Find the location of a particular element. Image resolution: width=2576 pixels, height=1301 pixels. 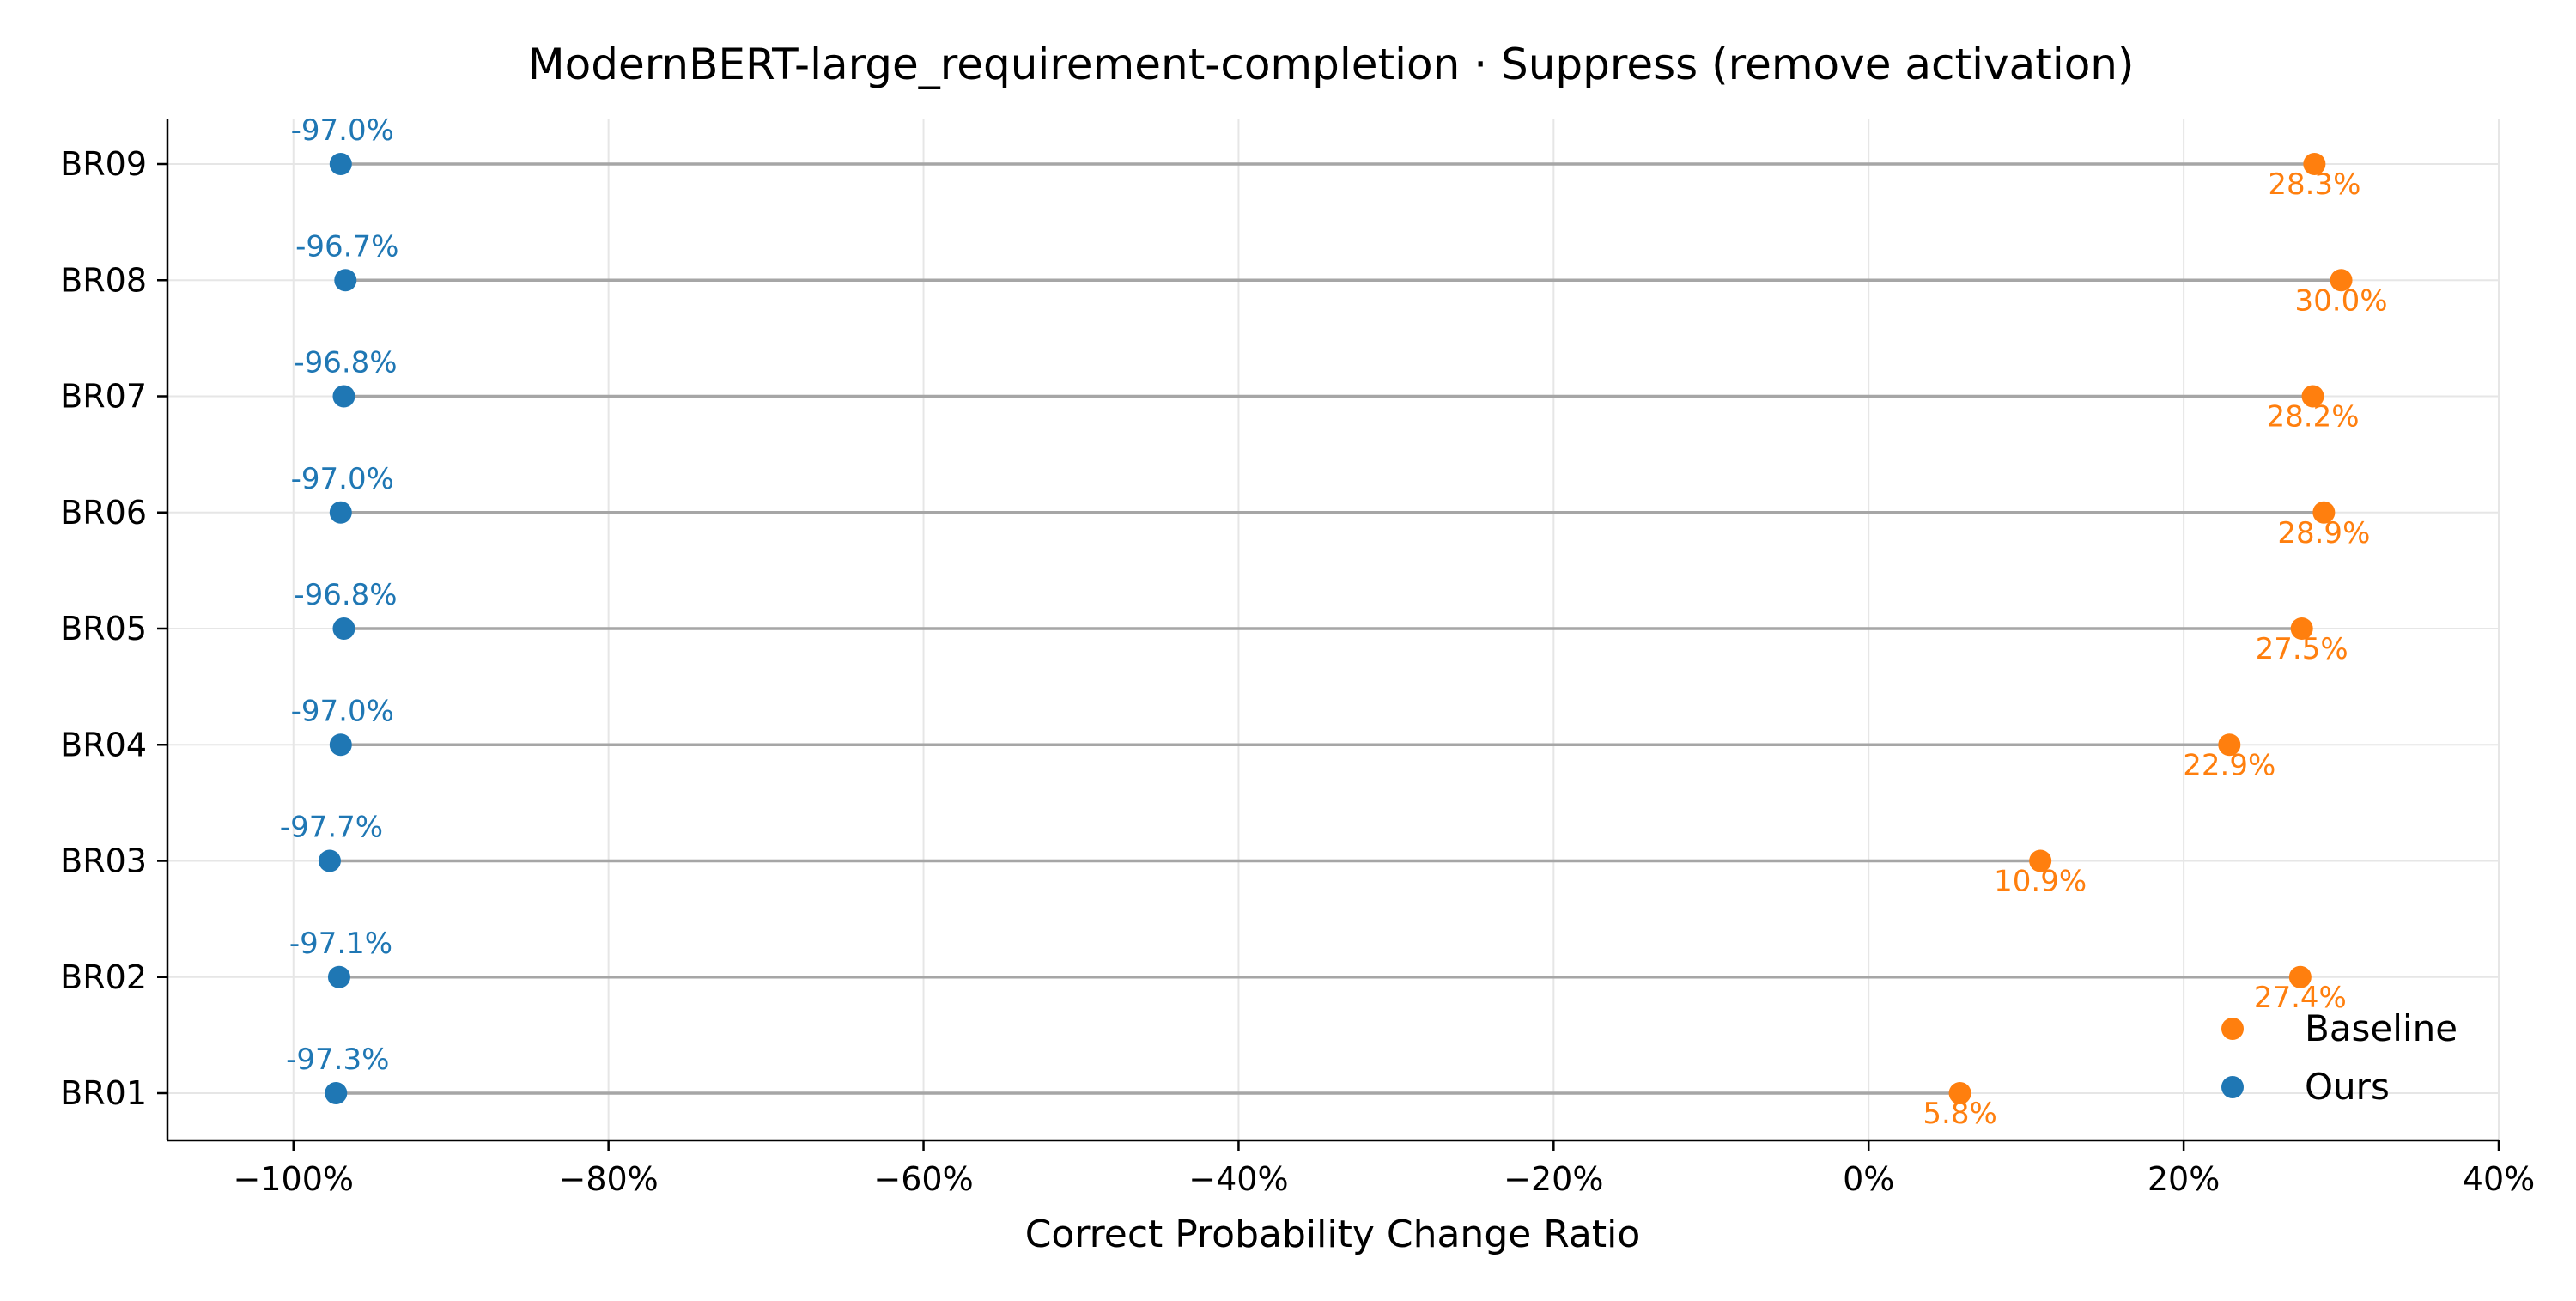

baseline-value-label: 30.0% is located at coordinates (2341, 301).